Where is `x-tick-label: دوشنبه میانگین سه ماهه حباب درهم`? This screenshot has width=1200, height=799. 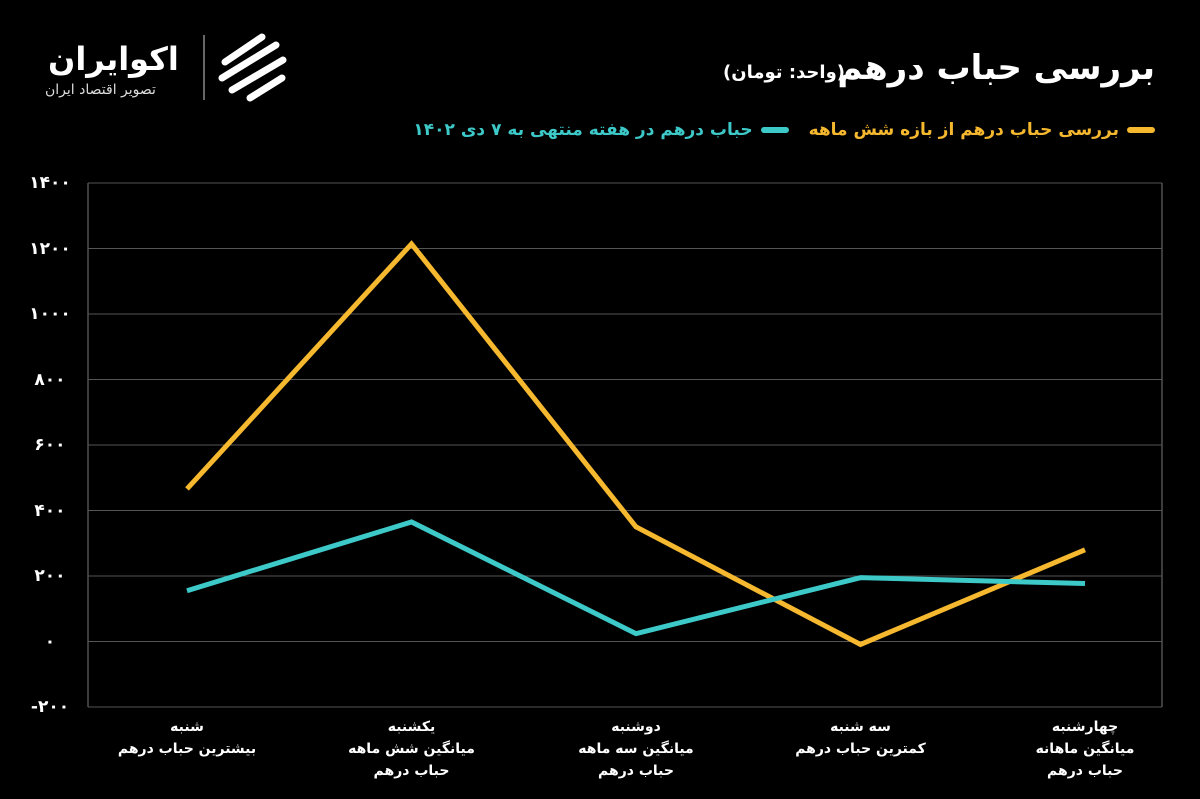 x-tick-label: دوشنبه میانگین سه ماهه حباب درهم is located at coordinates (636, 749).